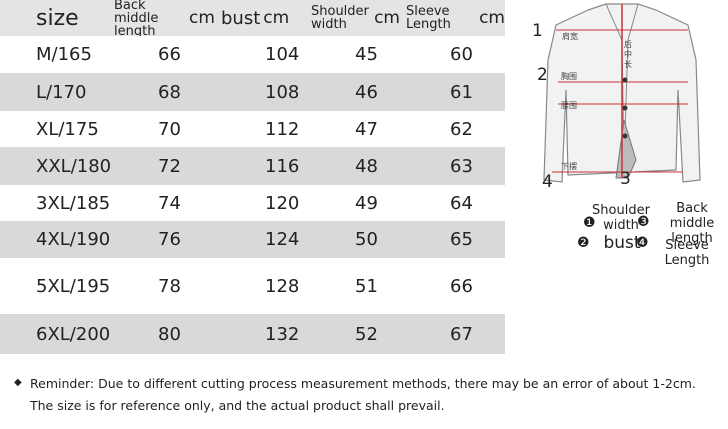 The height and width of the screenshot is (429, 728). What do you see at coordinates (73, 239) in the screenshot?
I see `size-label: 4XL/190` at bounding box center [73, 239].